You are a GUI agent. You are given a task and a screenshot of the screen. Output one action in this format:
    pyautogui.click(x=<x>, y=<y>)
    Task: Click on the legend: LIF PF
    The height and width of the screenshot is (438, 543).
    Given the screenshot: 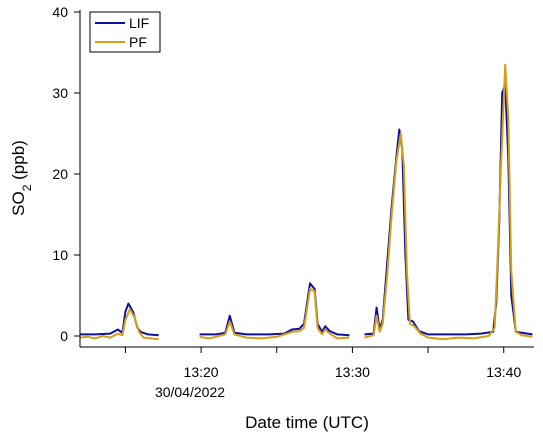 What is the action you would take?
    pyautogui.click(x=125, y=32)
    